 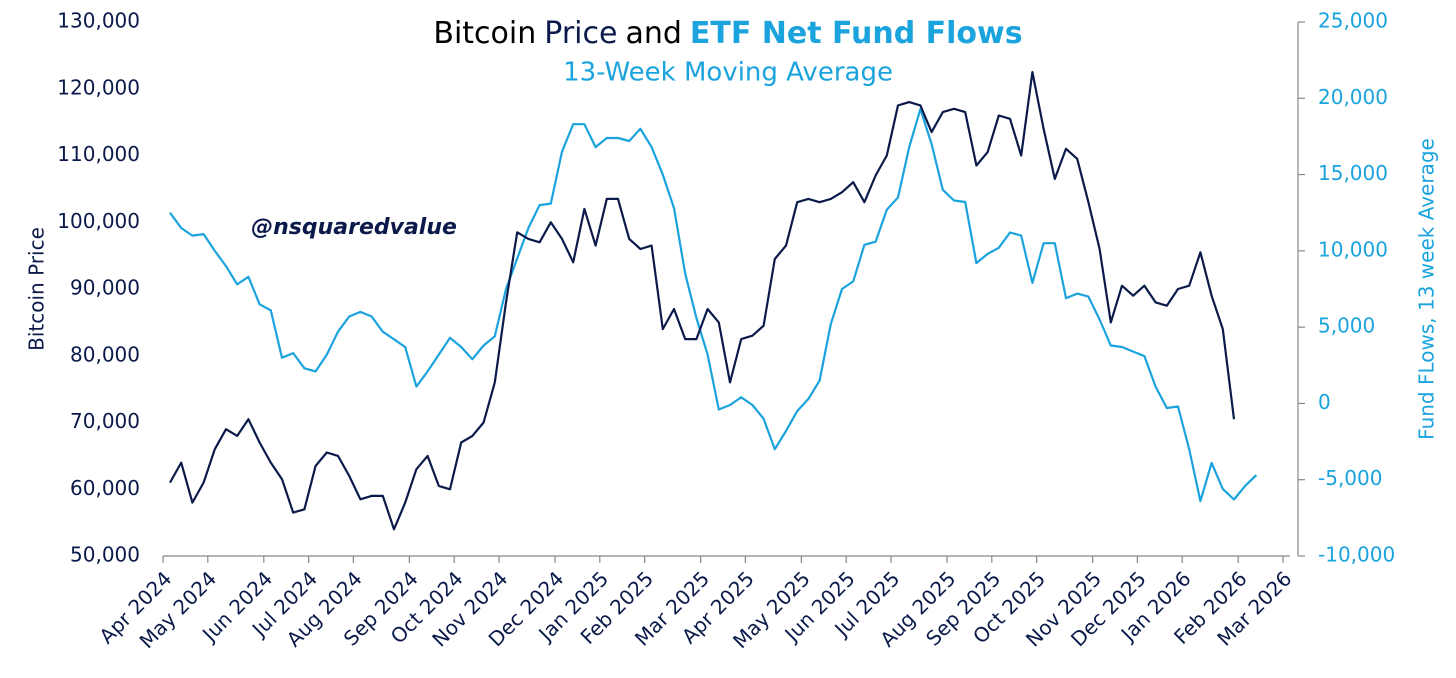 What do you see at coordinates (856, 33) in the screenshot?
I see `title-part: ETF Net Fund Flows` at bounding box center [856, 33].